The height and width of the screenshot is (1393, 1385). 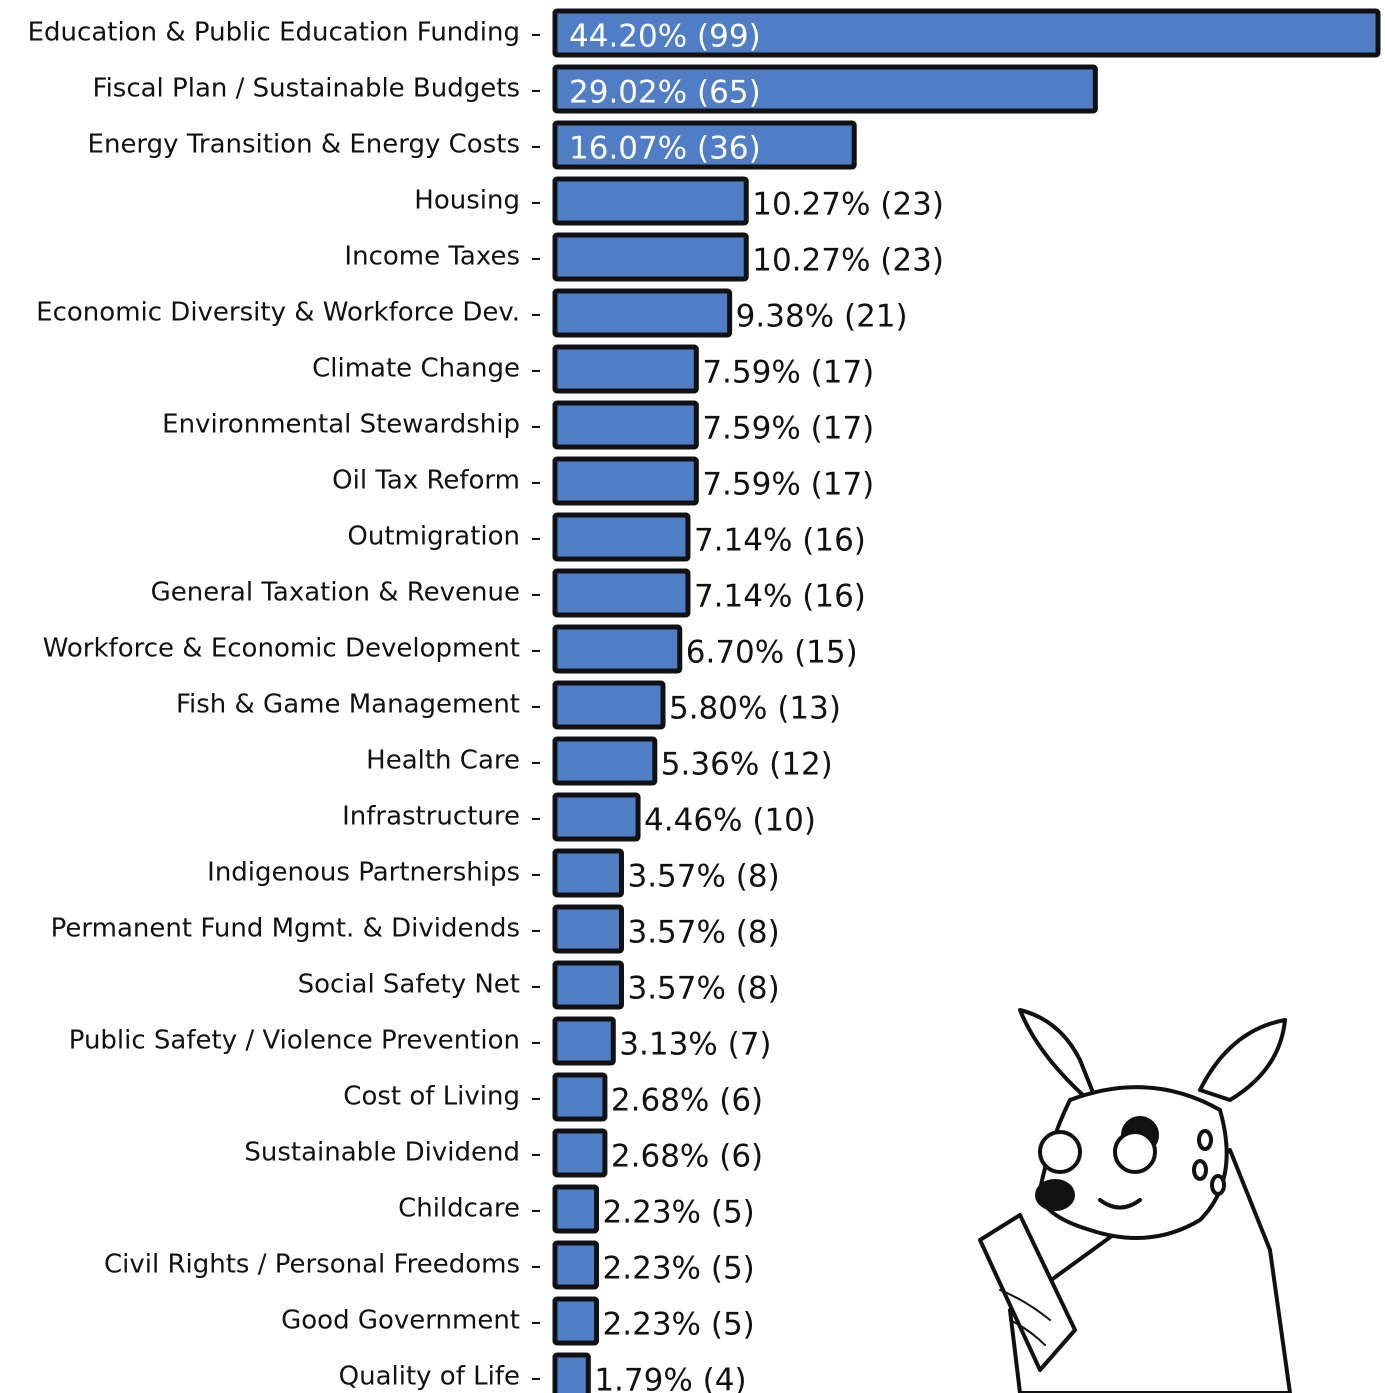 I want to click on category-label: Indigenous Partnerships, so click(x=363, y=873).